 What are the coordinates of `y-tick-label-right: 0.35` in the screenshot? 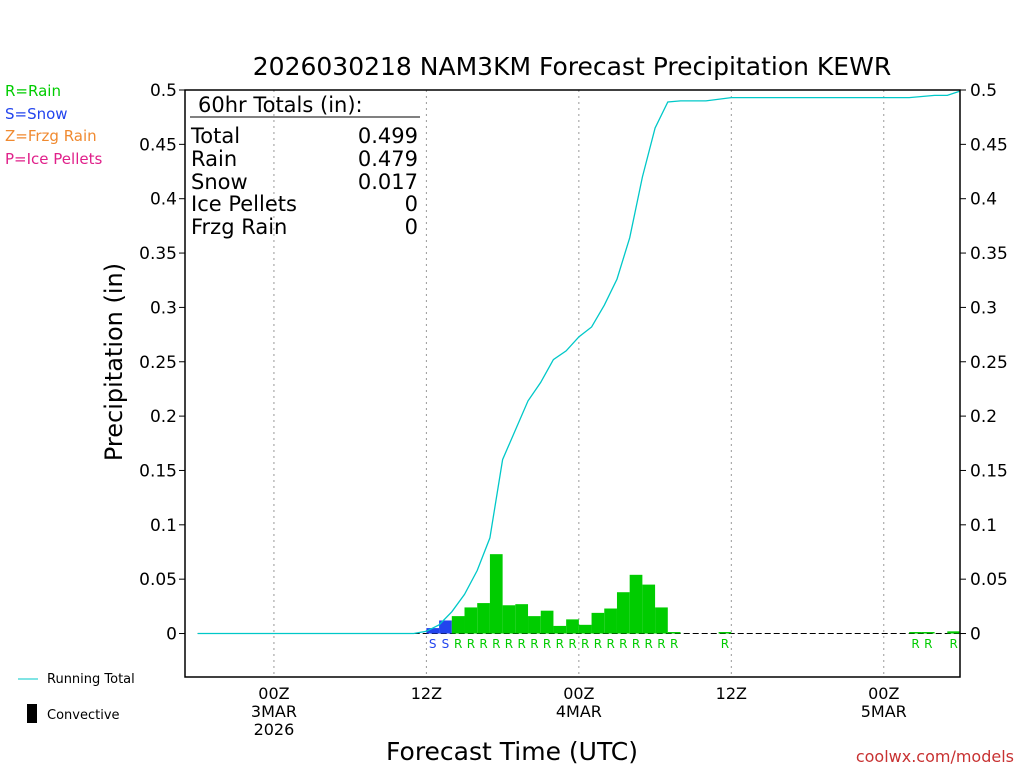 It's located at (989, 254).